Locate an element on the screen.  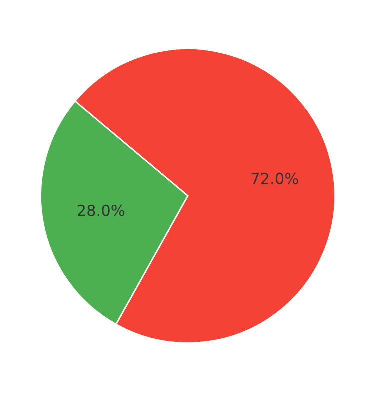
data-label: 72.0% is located at coordinates (275, 178).